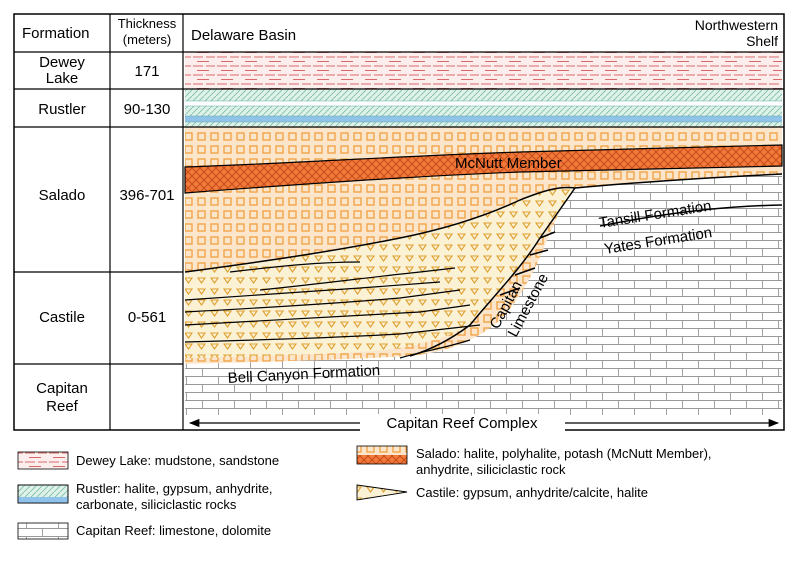  Describe the element at coordinates (62, 317) in the screenshot. I see `formation-castile: Castile` at that location.